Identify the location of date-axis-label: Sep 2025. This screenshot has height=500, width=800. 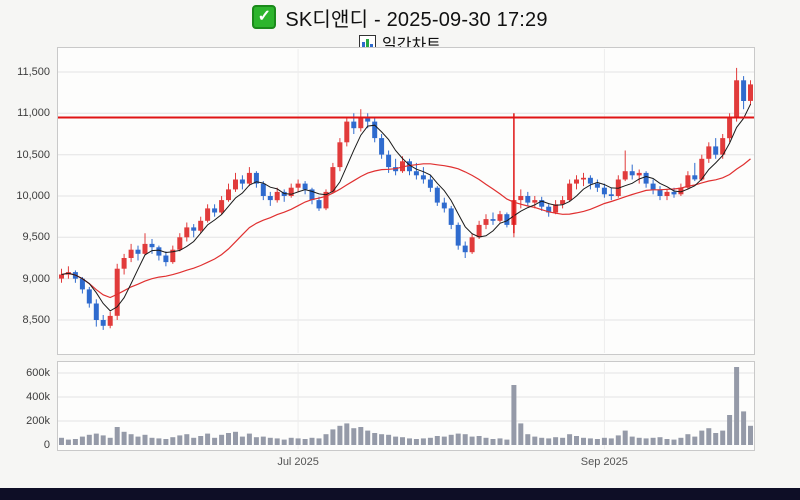
(604, 462).